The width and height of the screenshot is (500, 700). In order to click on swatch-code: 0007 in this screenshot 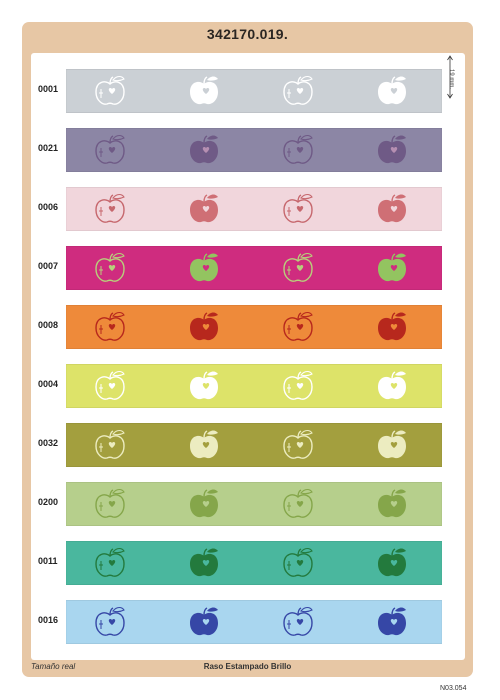, I will do `click(48, 266)`.